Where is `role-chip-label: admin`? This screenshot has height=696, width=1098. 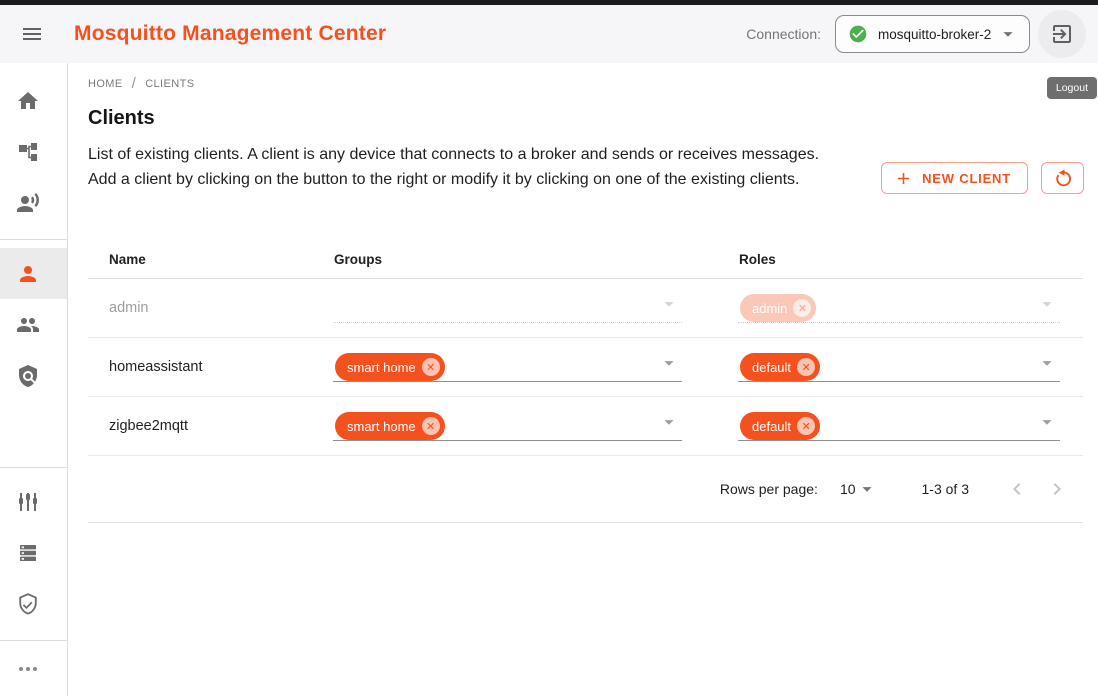
role-chip-label: admin is located at coordinates (770, 308).